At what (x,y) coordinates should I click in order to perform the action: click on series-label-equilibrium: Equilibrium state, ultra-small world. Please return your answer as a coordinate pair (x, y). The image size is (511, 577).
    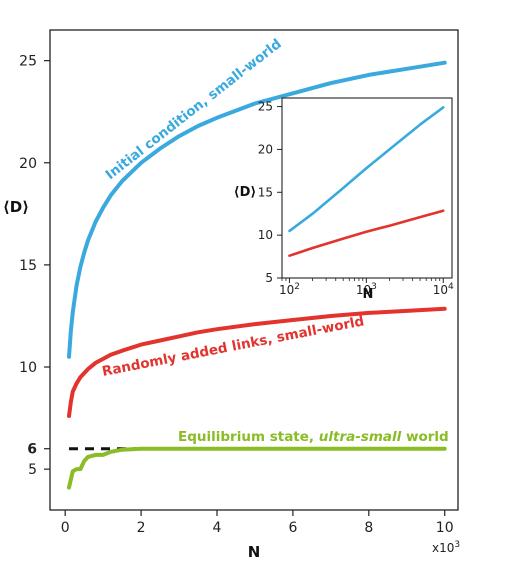
    Looking at the image, I should click on (313, 437).